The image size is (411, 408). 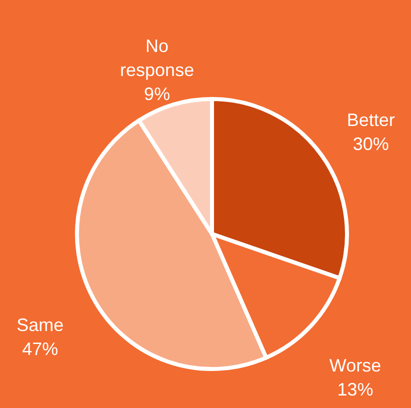 What do you see at coordinates (157, 94) in the screenshot?
I see `data-label: 9%` at bounding box center [157, 94].